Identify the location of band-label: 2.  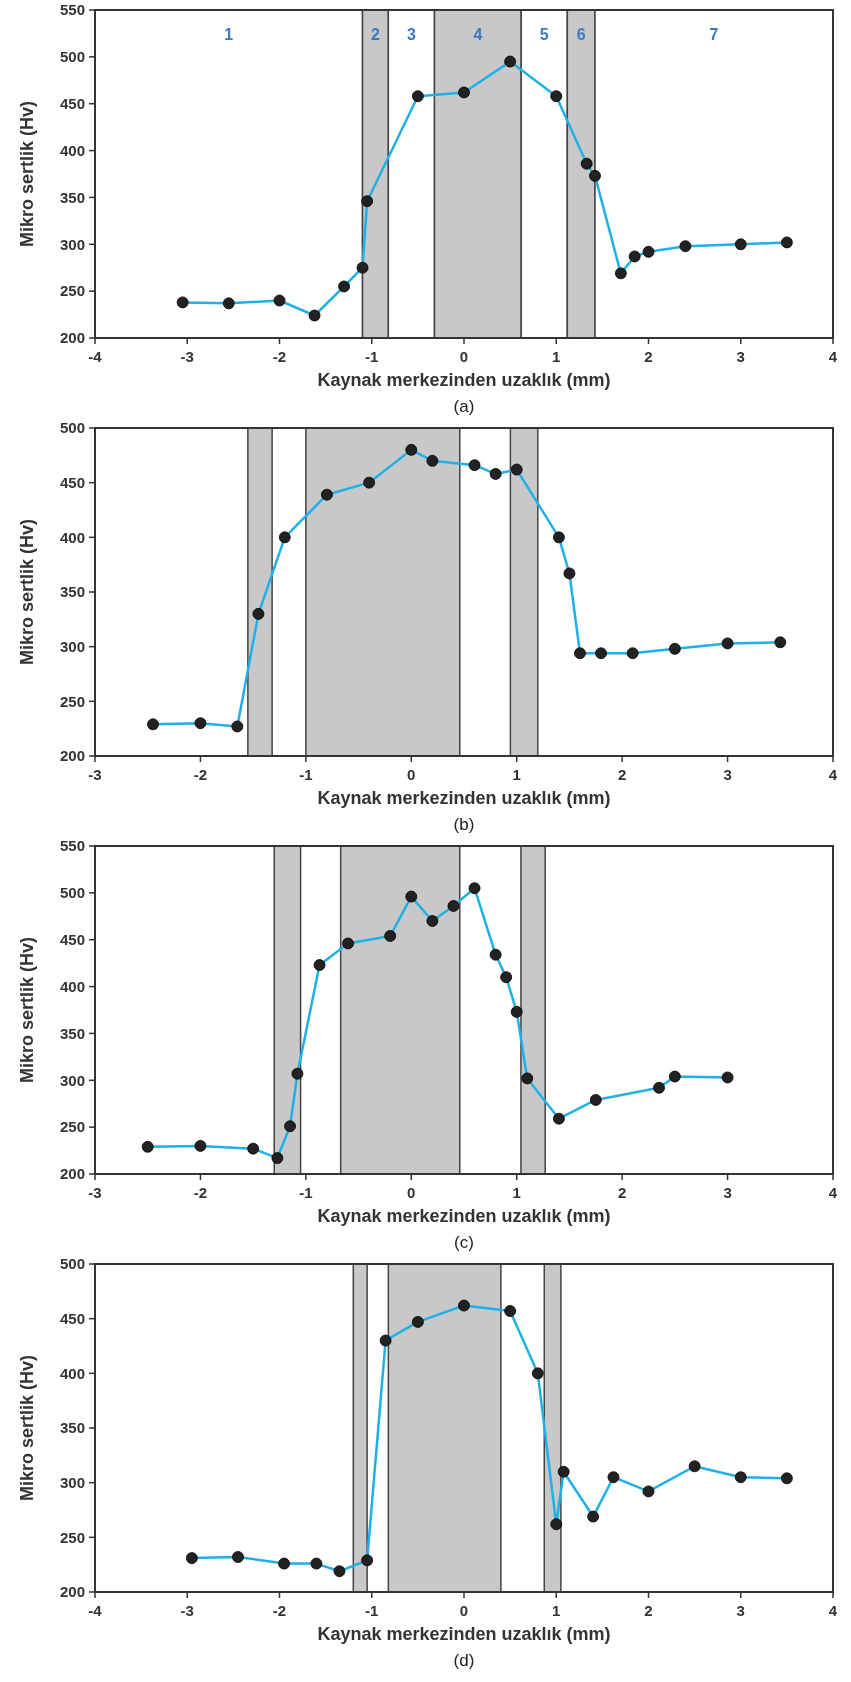
(375, 34).